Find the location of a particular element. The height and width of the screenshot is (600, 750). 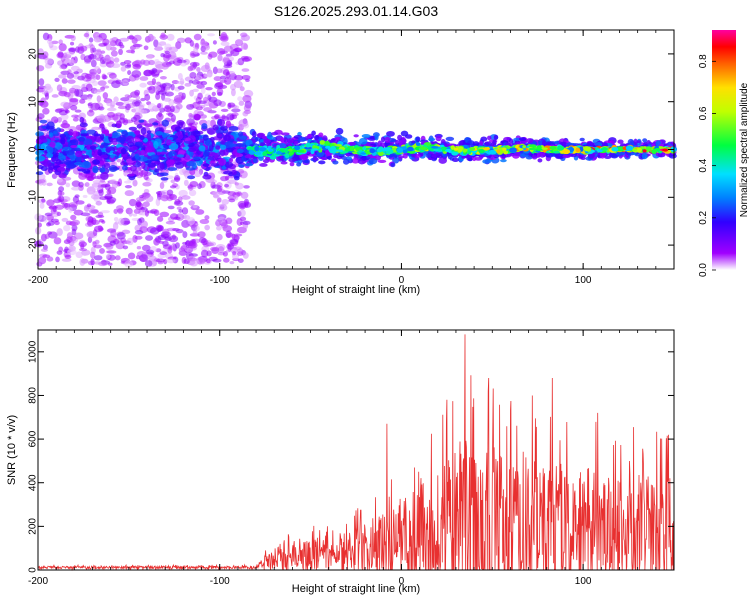

spectrogram-ylabel: Frequency (Hz) is located at coordinates (12, 150).